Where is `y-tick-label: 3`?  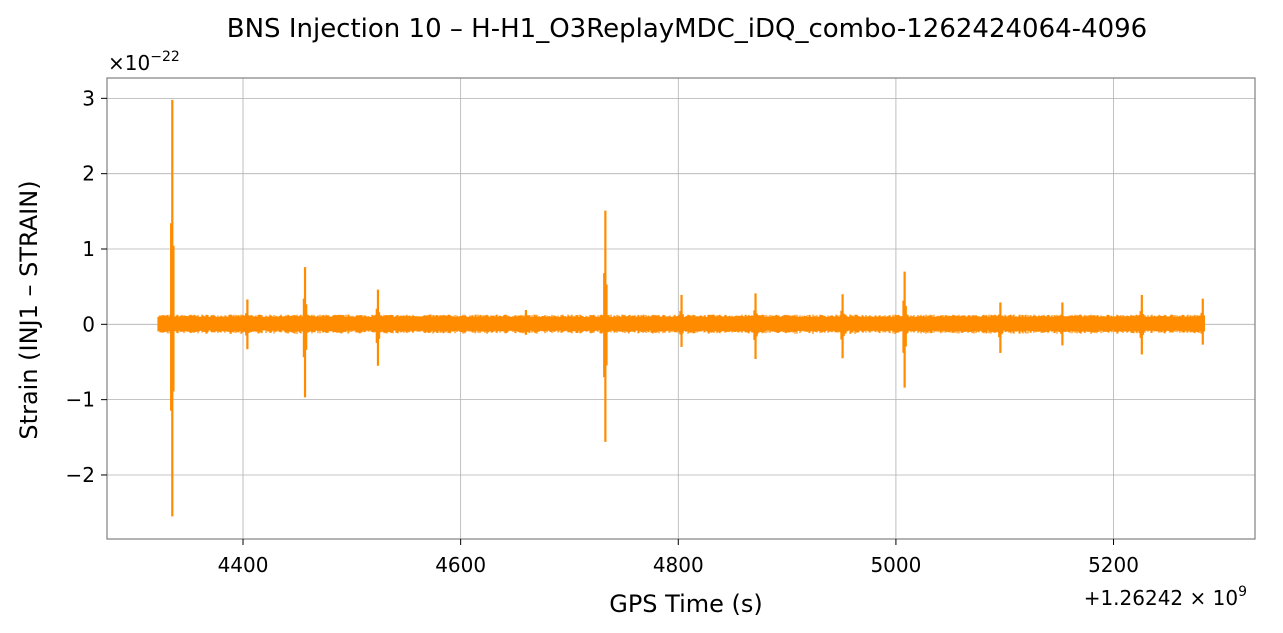 y-tick-label: 3 is located at coordinates (88, 98).